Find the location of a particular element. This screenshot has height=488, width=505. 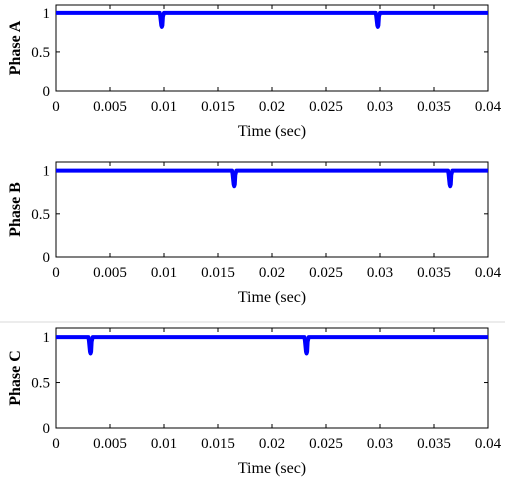

phase-a-x-axis-title: Time (sec) is located at coordinates (272, 131).